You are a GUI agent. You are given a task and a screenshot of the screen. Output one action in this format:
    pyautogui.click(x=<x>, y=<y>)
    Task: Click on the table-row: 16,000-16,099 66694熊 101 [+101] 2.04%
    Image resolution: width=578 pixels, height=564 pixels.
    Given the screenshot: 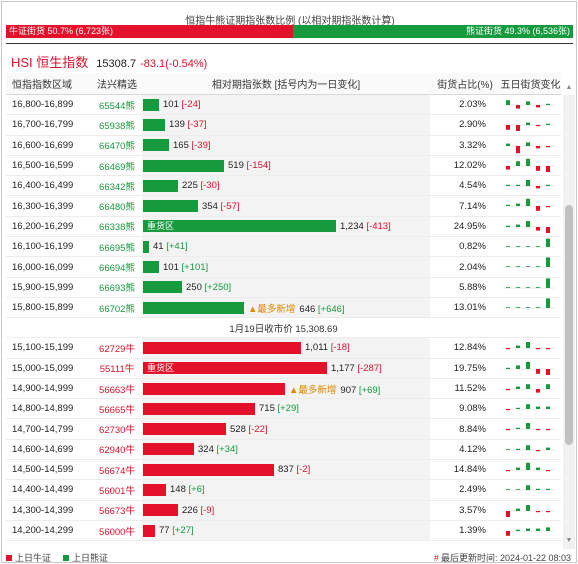 What is the action you would take?
    pyautogui.click(x=283, y=267)
    